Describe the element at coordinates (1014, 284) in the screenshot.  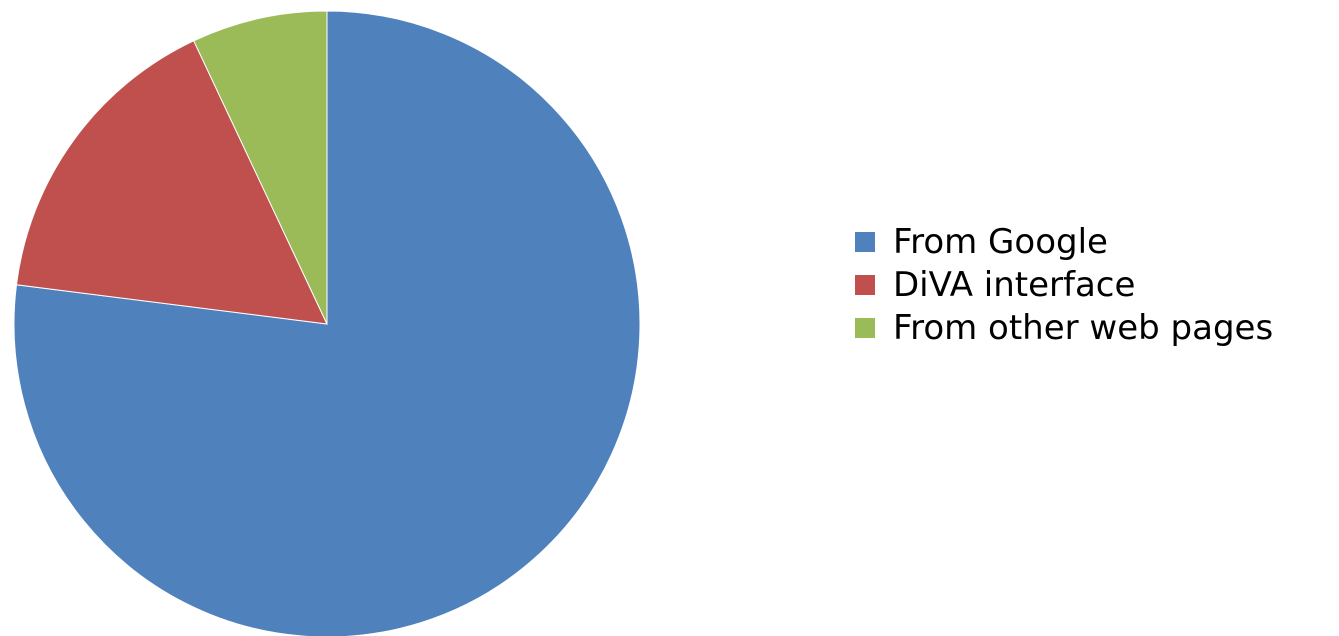
I see `legend-label: DiVA interface` at that location.